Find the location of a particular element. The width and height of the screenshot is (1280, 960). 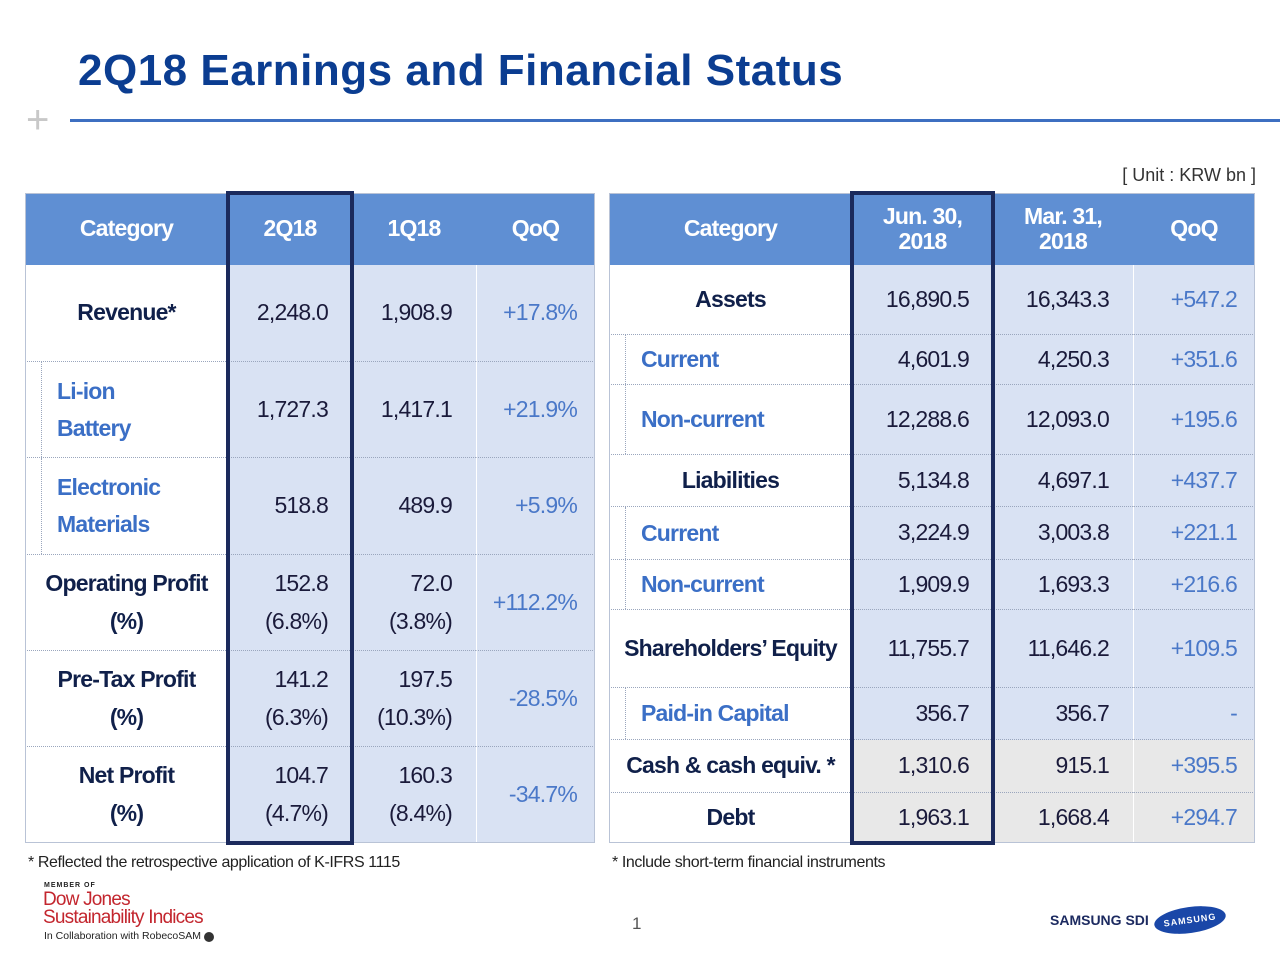

cell-line: 72.0 is located at coordinates (431, 582).